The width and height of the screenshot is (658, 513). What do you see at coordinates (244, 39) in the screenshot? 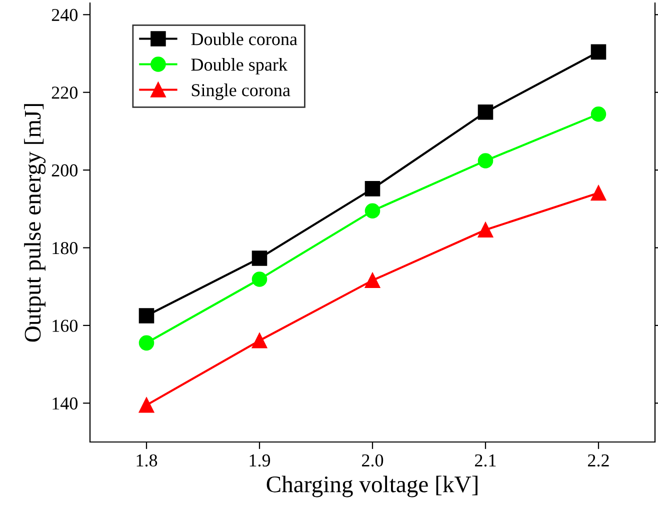
I see `legend-label: Double corona` at bounding box center [244, 39].